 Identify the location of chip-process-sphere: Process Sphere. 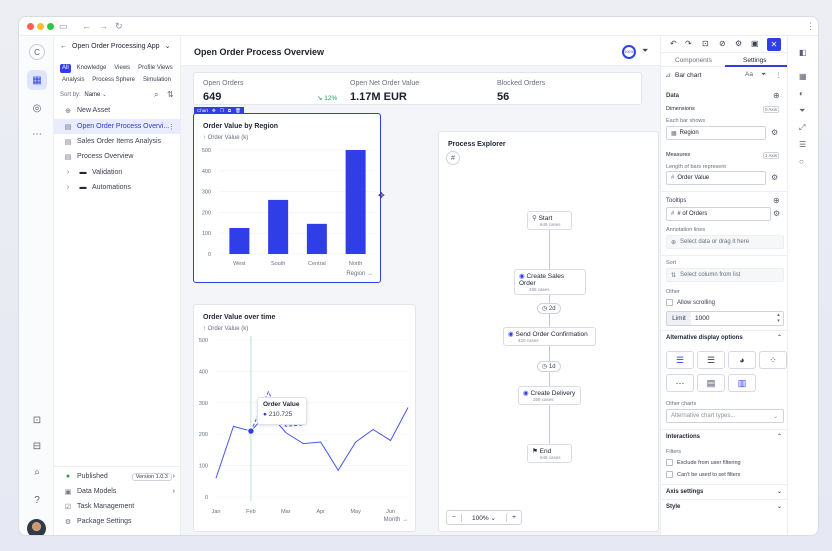
(113, 80).